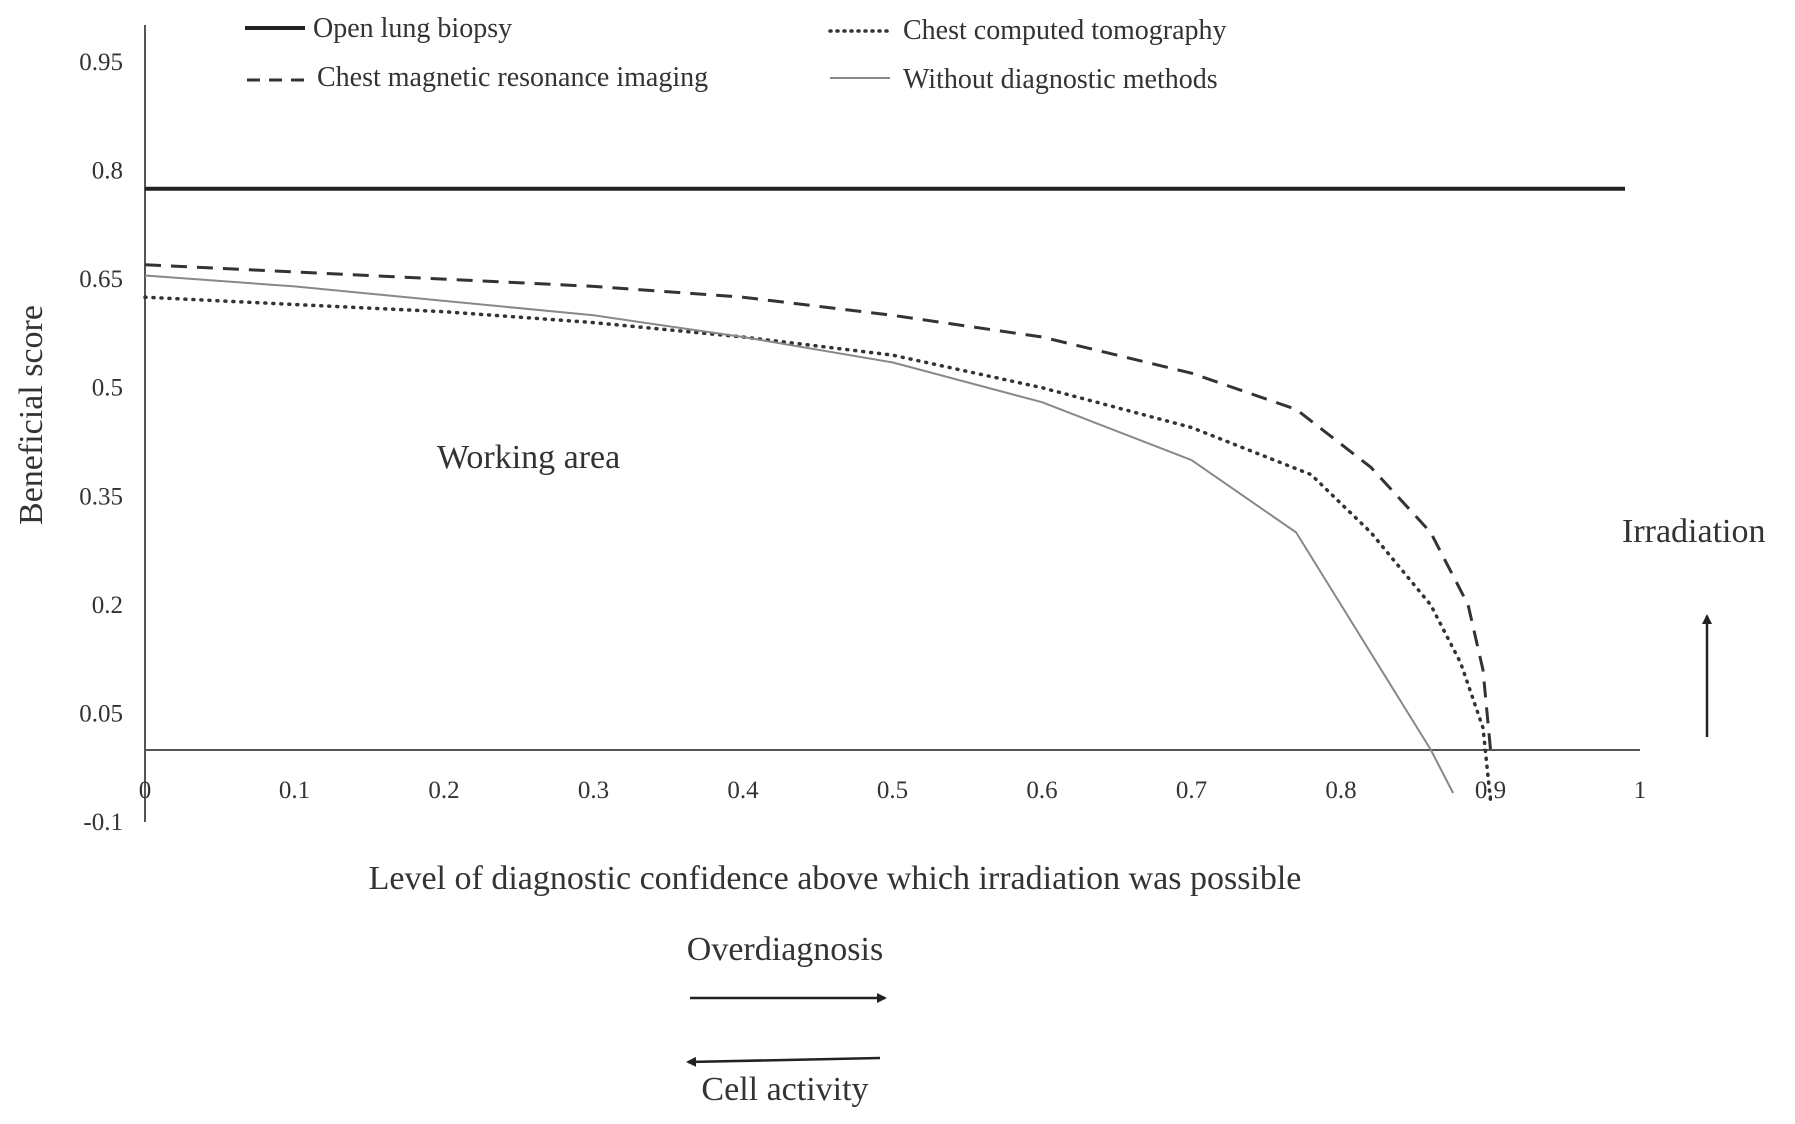  Describe the element at coordinates (412, 28) in the screenshot. I see `legend-label-open-lung-biopsy: Open lung biopsy` at that location.